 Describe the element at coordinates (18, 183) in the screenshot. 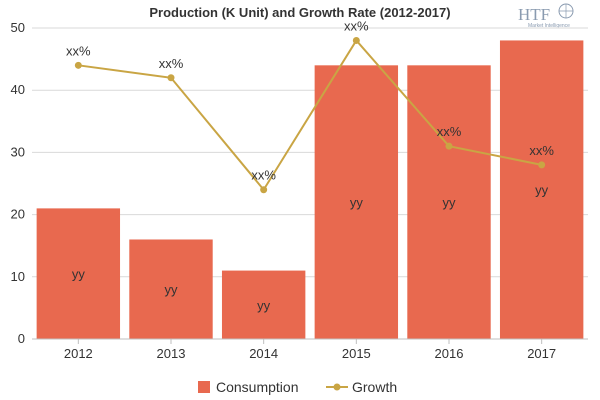

I see `y-axis: 0 10 20 30 40 50` at that location.